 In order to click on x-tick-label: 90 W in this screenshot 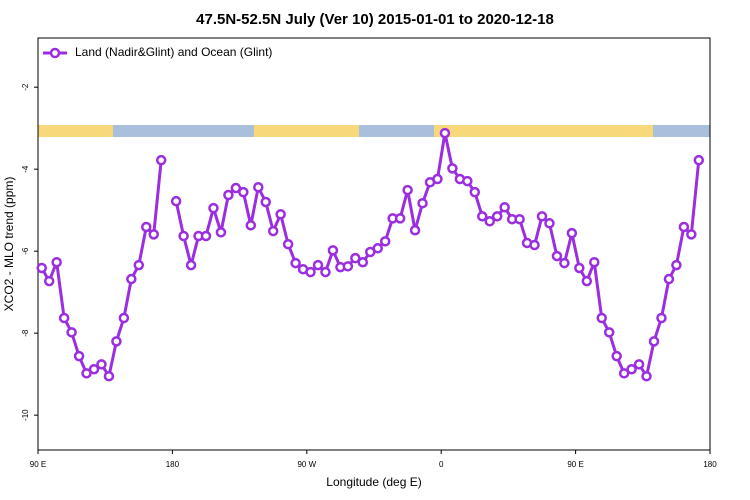, I will do `click(306, 464)`.